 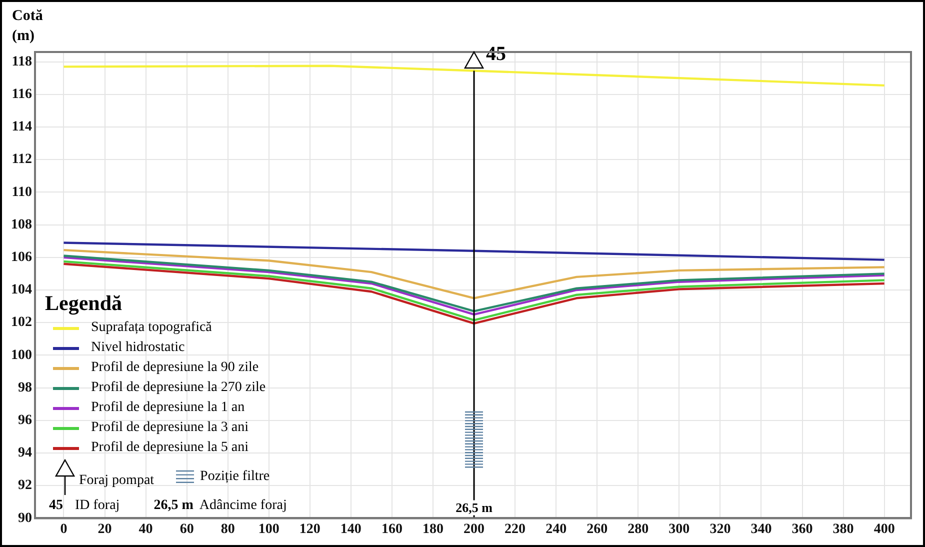 I want to click on x-tick-label: 400, so click(x=884, y=530).